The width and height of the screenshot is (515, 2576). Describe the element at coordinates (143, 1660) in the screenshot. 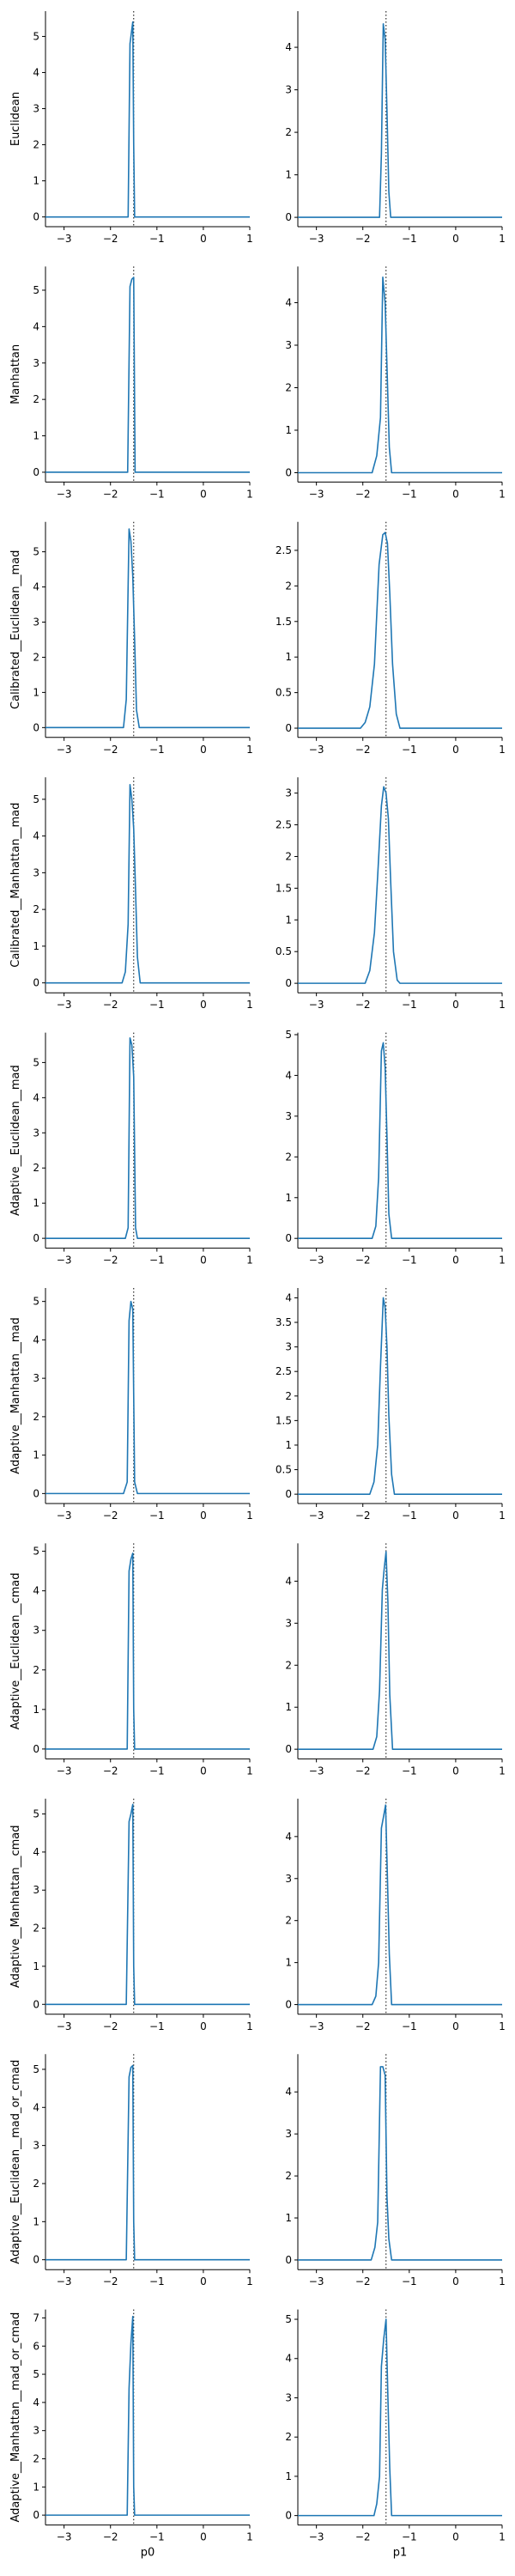

I see `panel-r6-c0: 0 1 2 3 4 5 −3 −2 −1 0 1` at that location.